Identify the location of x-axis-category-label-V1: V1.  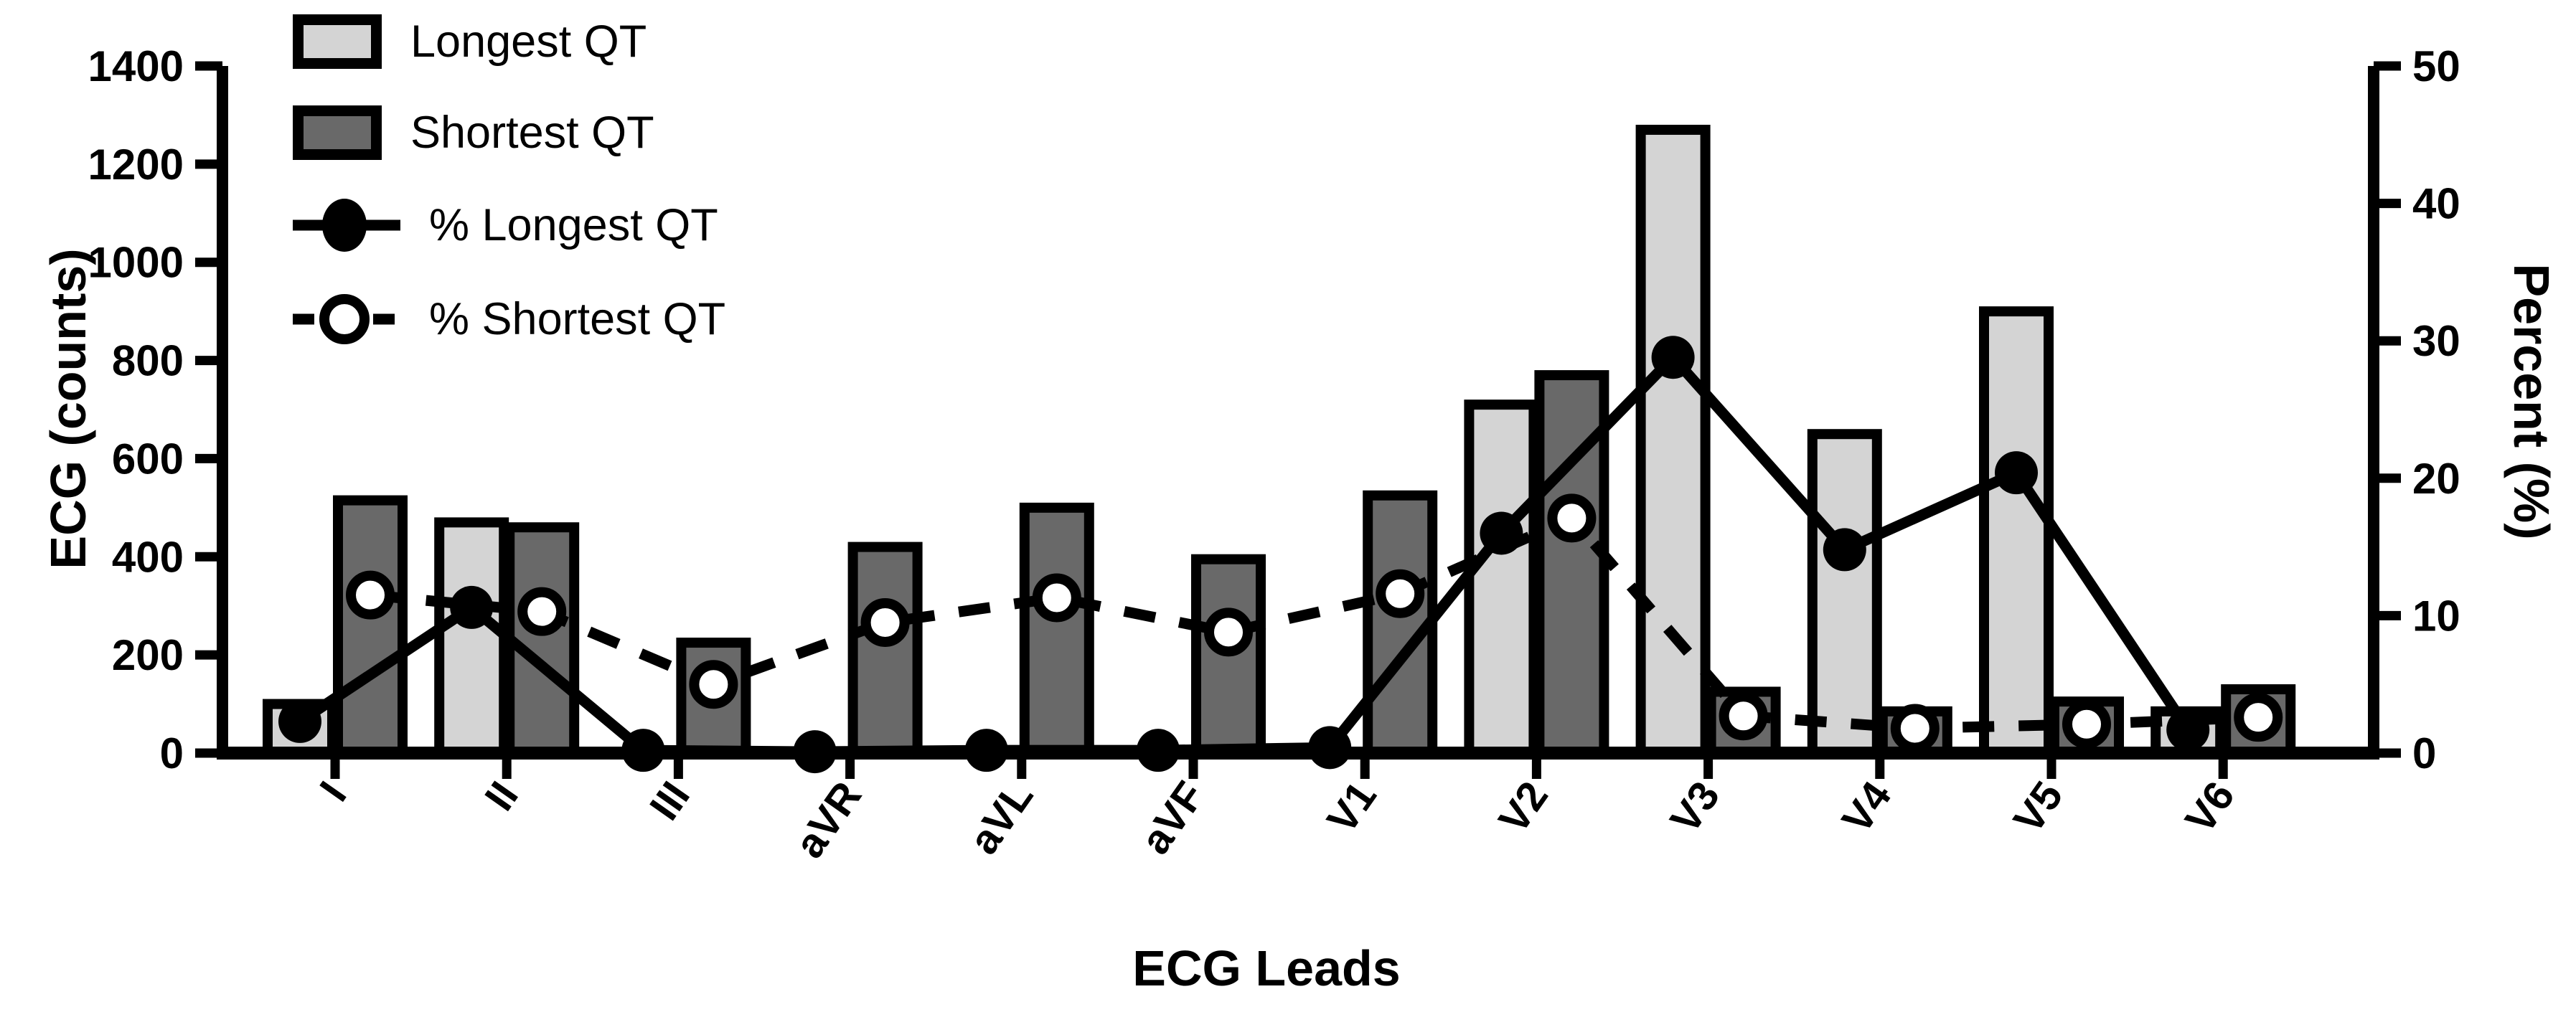
(1352, 807).